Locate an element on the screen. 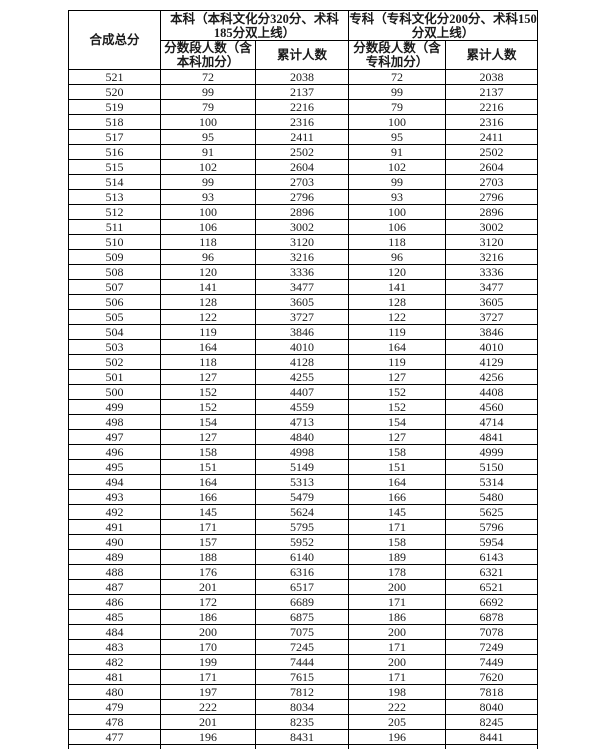 Image resolution: width=602 pixels, height=749 pixels. table-row: 492 145 5624 145 5625 is located at coordinates (303, 512).